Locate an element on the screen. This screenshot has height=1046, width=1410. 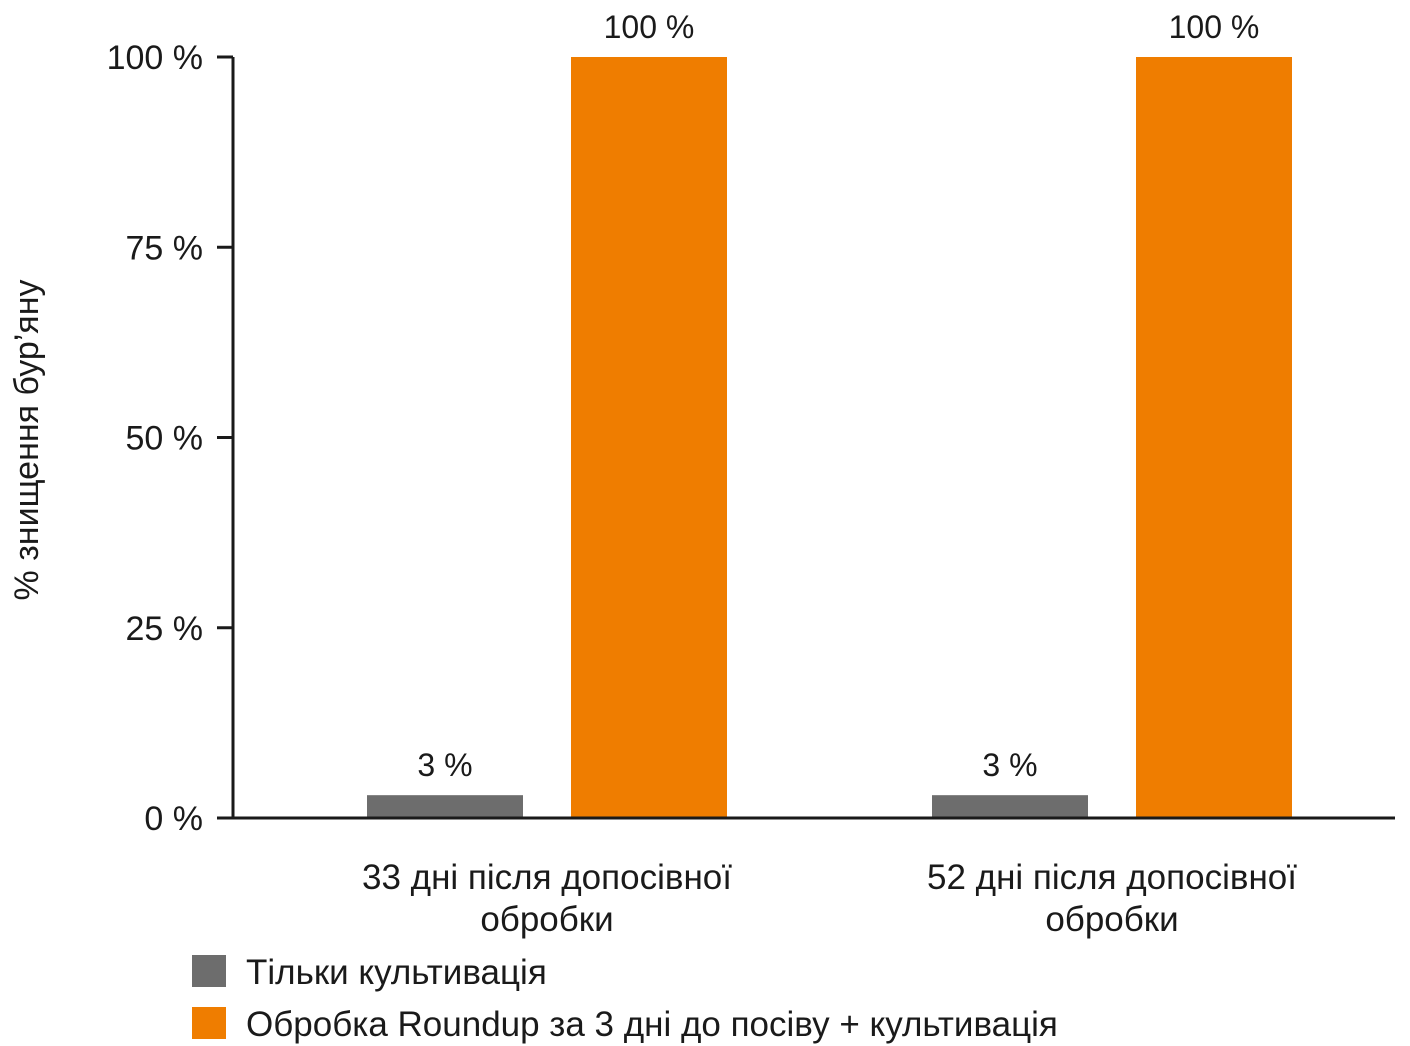
y-tick-label: 75 % is located at coordinates (165, 248).